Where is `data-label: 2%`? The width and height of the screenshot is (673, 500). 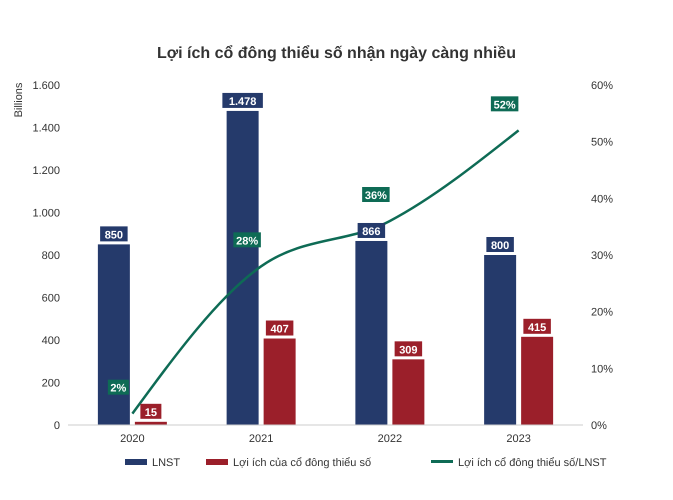 data-label: 2% is located at coordinates (118, 388).